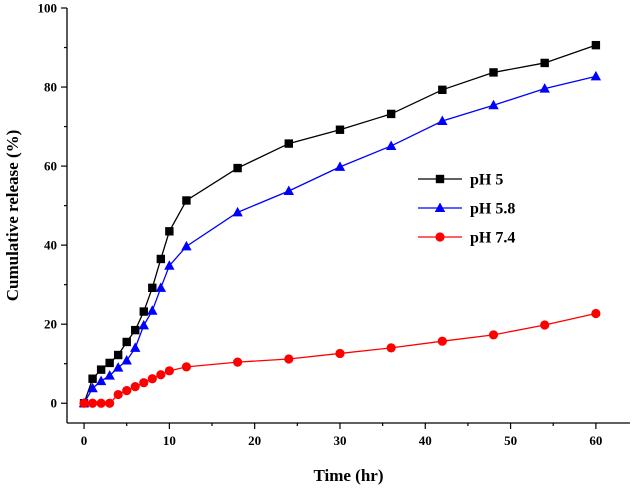 This screenshot has width=633, height=488. Describe the element at coordinates (510, 440) in the screenshot. I see `x-tick-label: 50` at that location.